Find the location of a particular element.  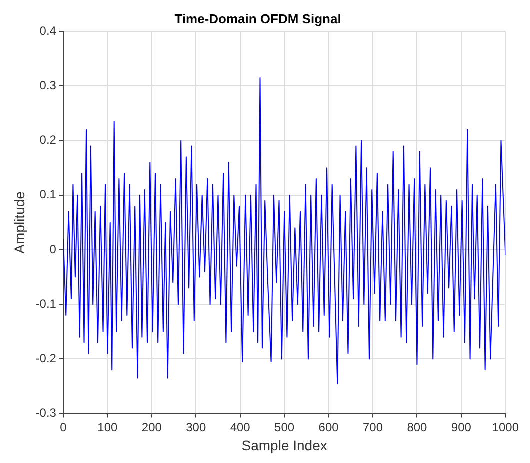

x-tick-label: 100 is located at coordinates (108, 427).